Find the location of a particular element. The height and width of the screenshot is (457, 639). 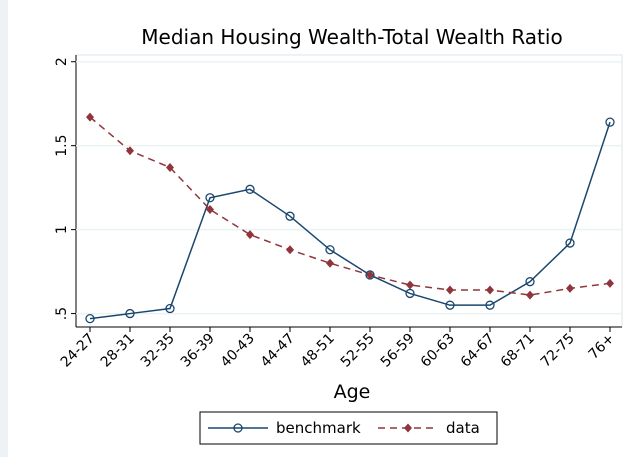

y-tick-label: 1 is located at coordinates (62, 229).